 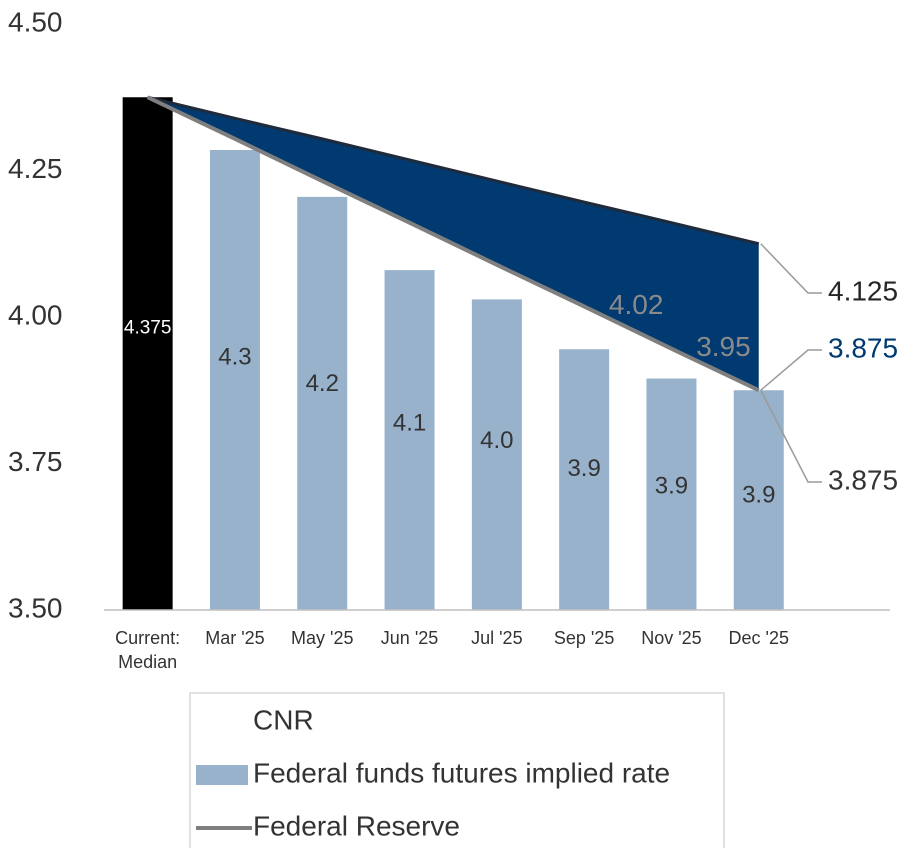 I want to click on data-label: 4.1, so click(x=409, y=422).